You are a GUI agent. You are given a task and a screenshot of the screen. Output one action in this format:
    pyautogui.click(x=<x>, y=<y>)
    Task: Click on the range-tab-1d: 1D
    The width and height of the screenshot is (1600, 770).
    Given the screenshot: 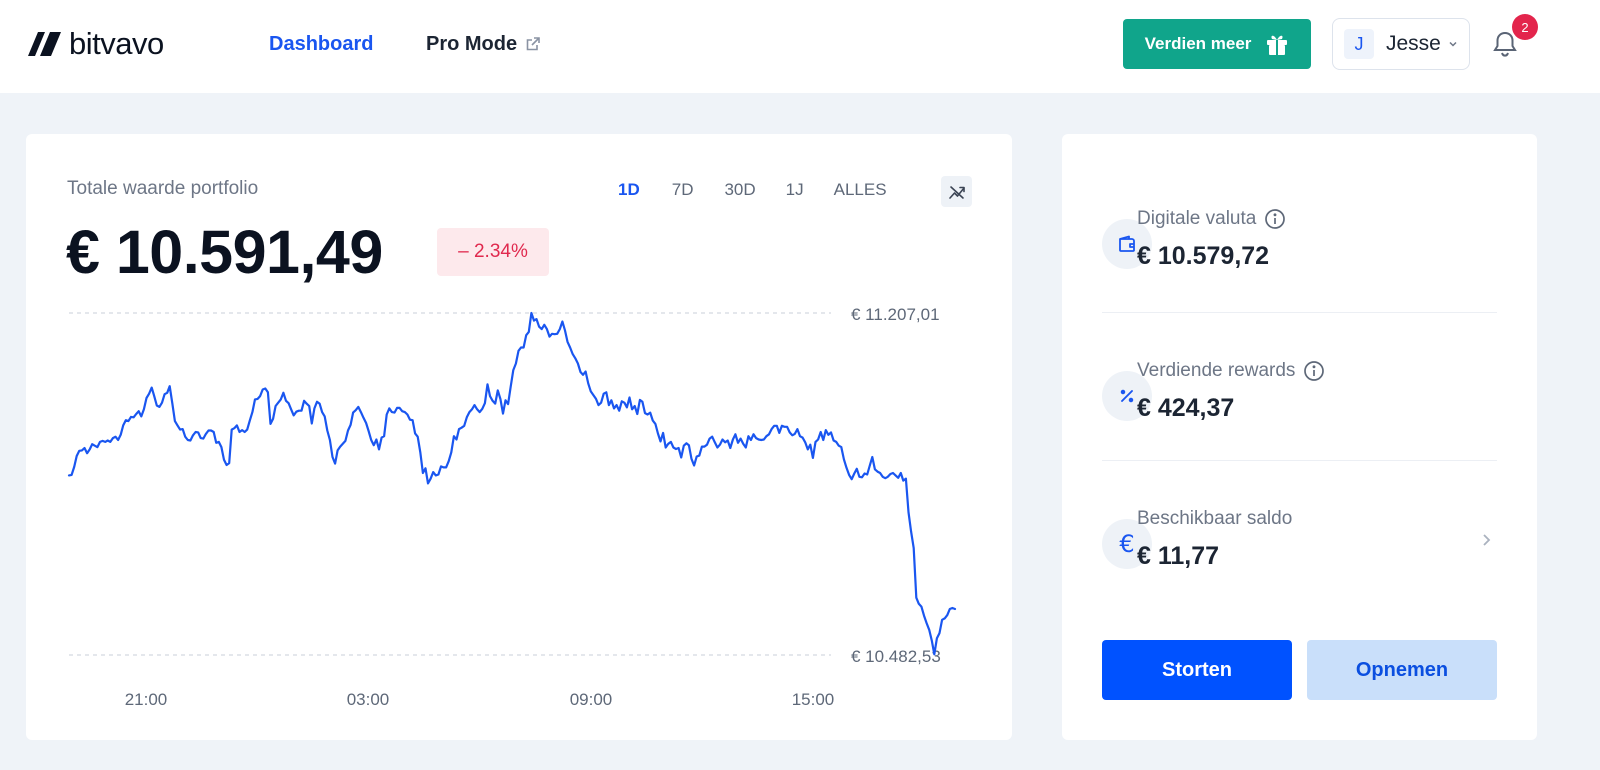 What is the action you would take?
    pyautogui.click(x=629, y=189)
    